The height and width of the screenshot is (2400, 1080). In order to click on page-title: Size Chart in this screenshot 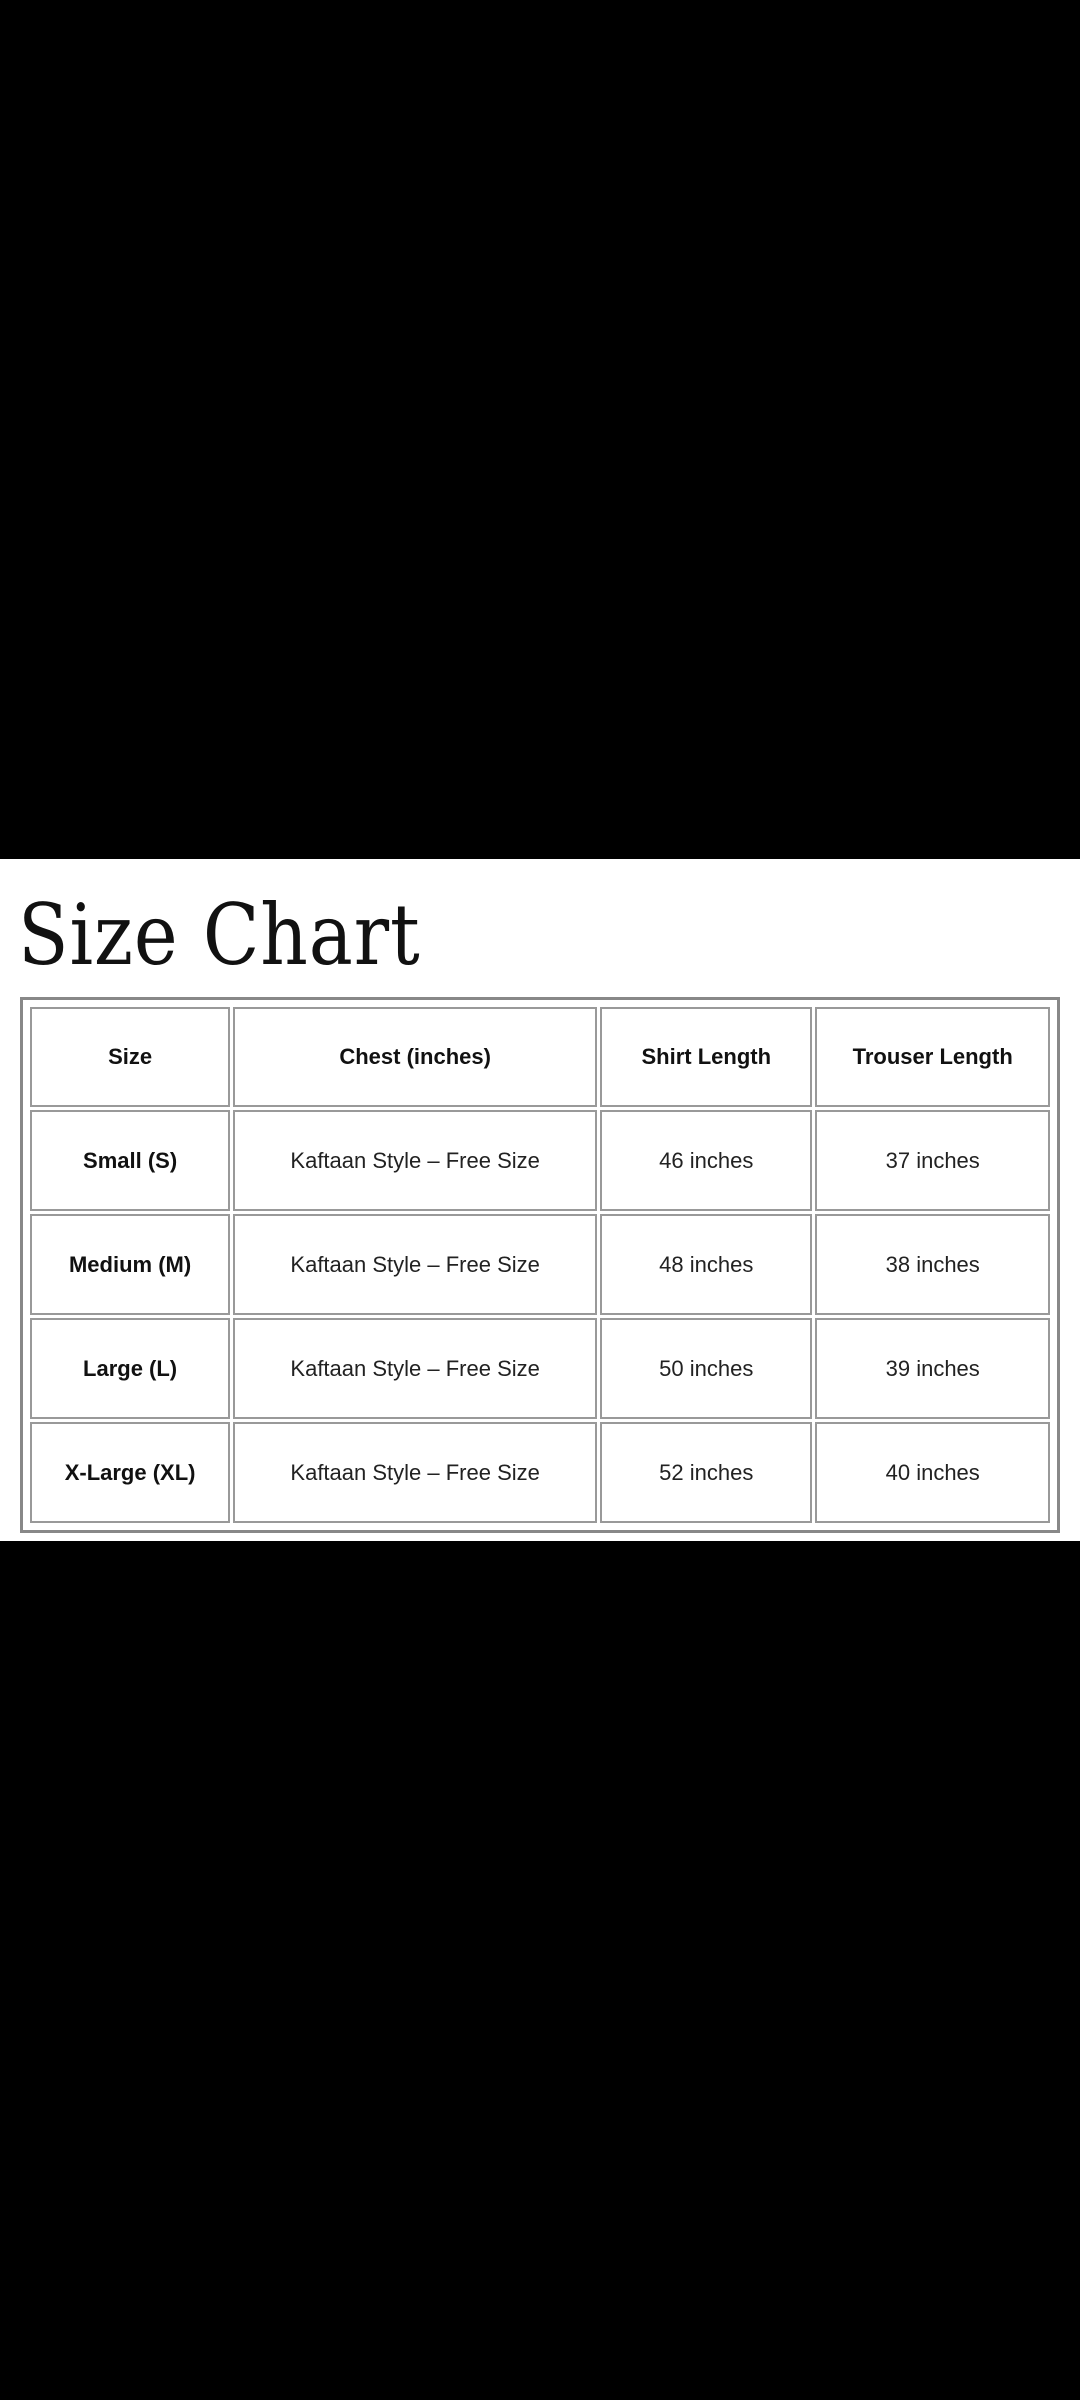, I will do `click(219, 935)`.